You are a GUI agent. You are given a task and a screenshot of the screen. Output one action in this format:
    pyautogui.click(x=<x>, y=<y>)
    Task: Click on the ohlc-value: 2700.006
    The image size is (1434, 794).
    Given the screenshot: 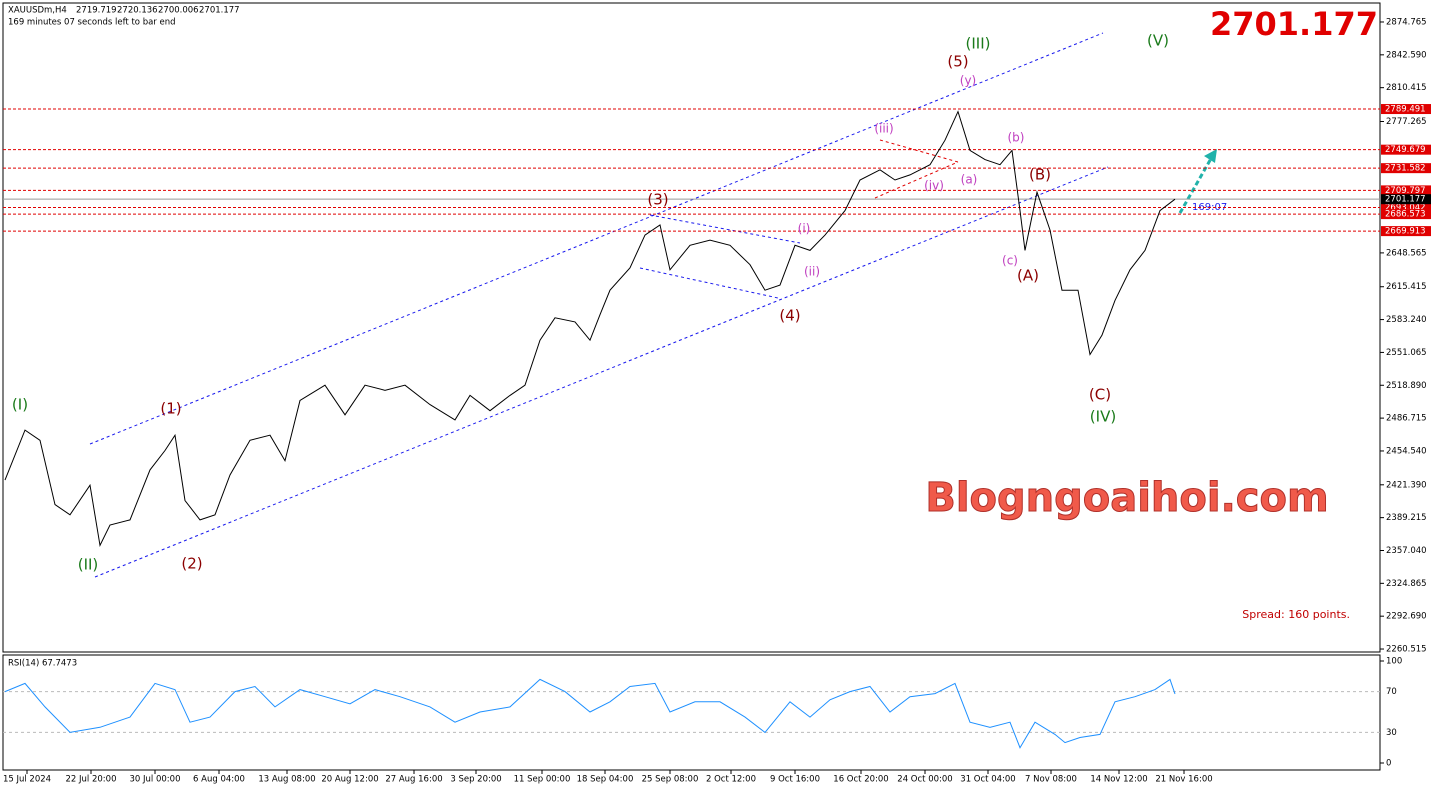 What is the action you would take?
    pyautogui.click(x=178, y=11)
    